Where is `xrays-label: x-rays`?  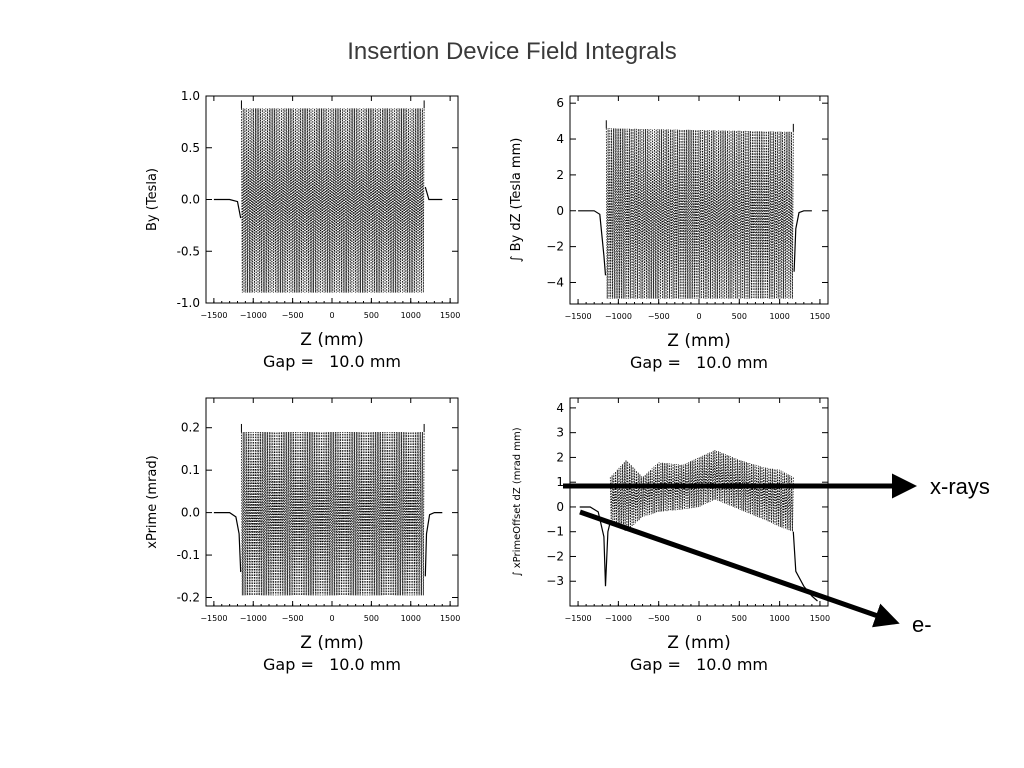
xrays-label: x-rays is located at coordinates (960, 486).